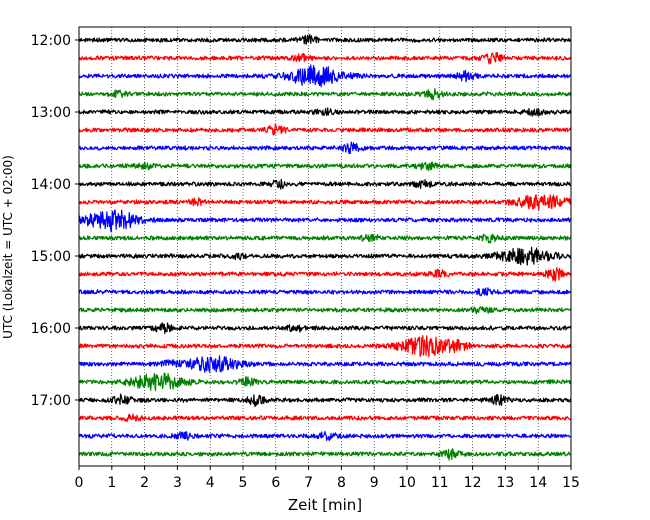 The height and width of the screenshot is (520, 650). What do you see at coordinates (407, 483) in the screenshot?
I see `x-tick-label: 10` at bounding box center [407, 483].